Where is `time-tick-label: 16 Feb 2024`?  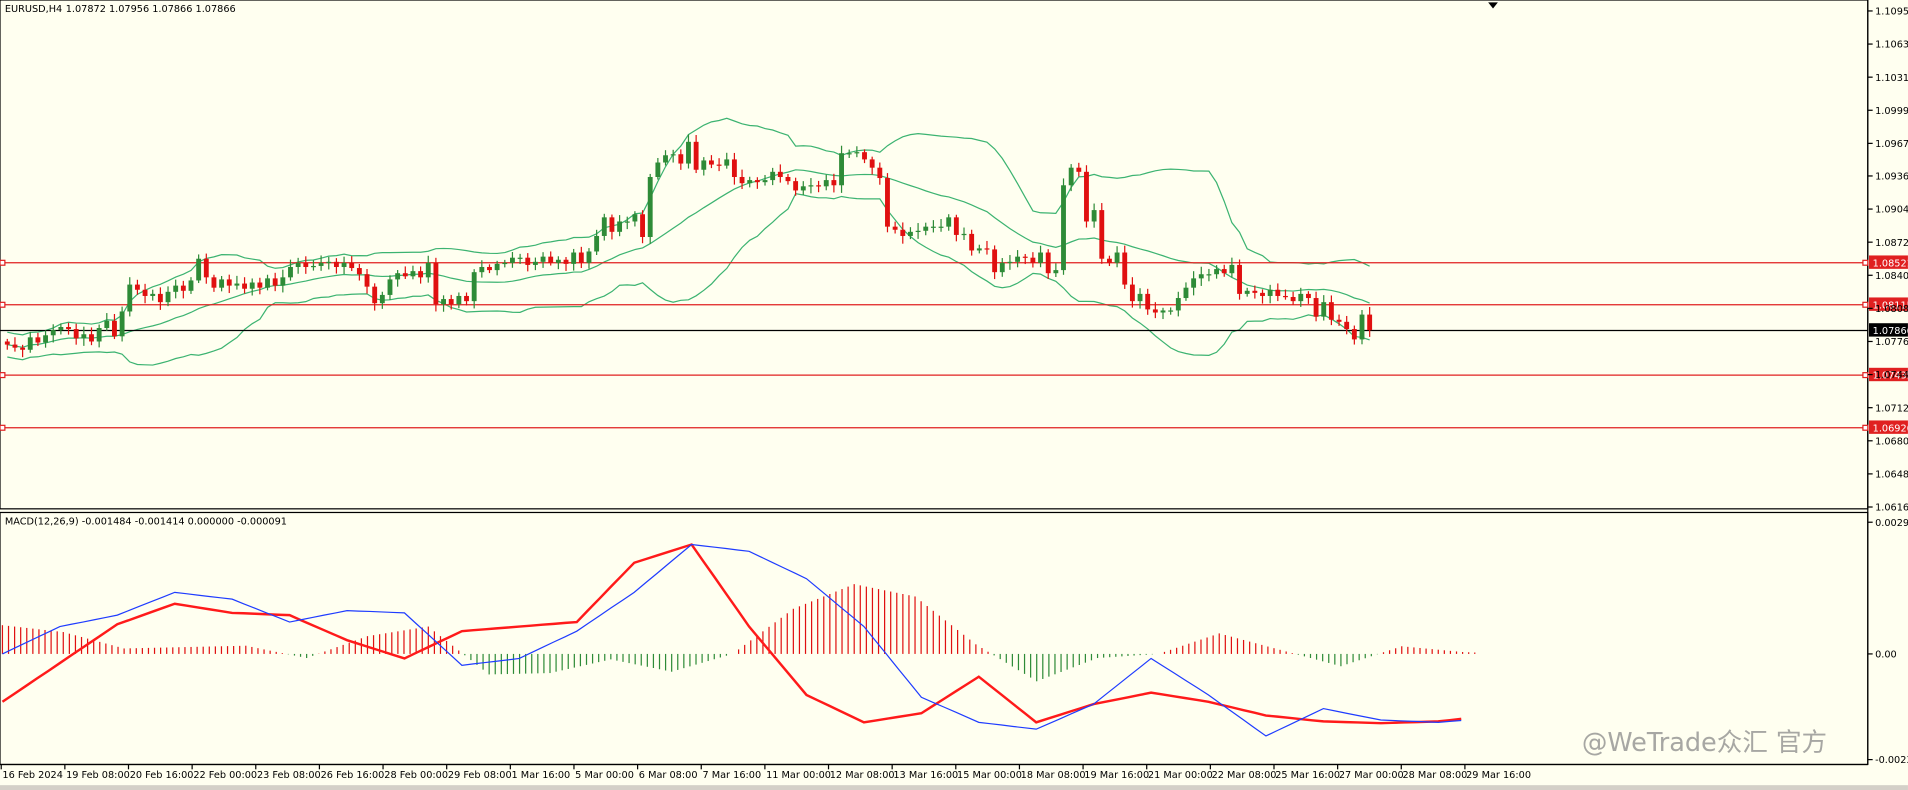 time-tick-label: 16 Feb 2024 is located at coordinates (32, 775).